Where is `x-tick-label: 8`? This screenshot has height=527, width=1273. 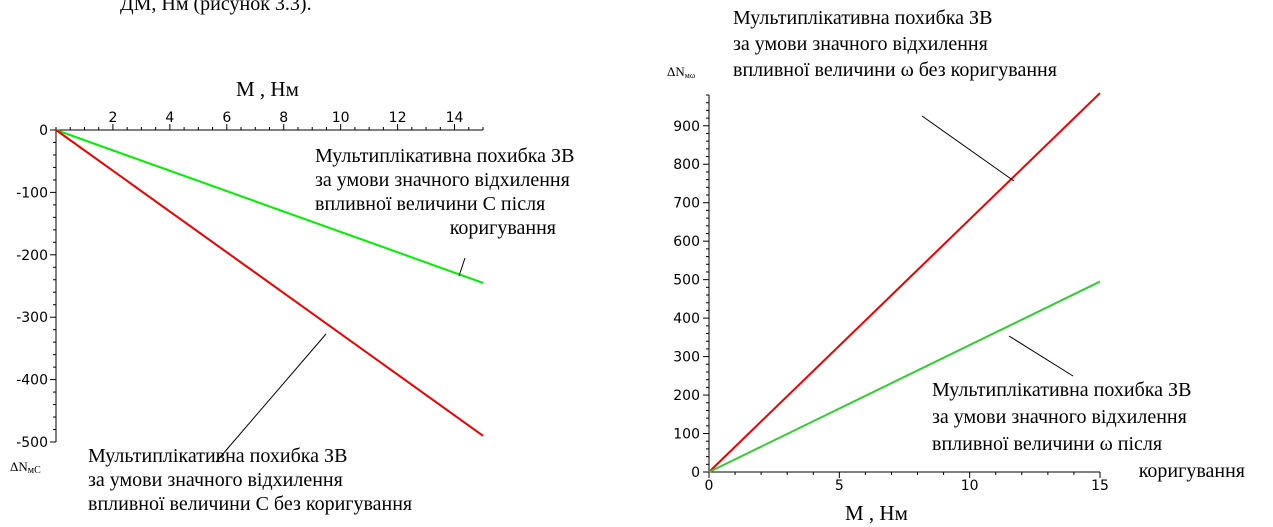 x-tick-label: 8 is located at coordinates (283, 118).